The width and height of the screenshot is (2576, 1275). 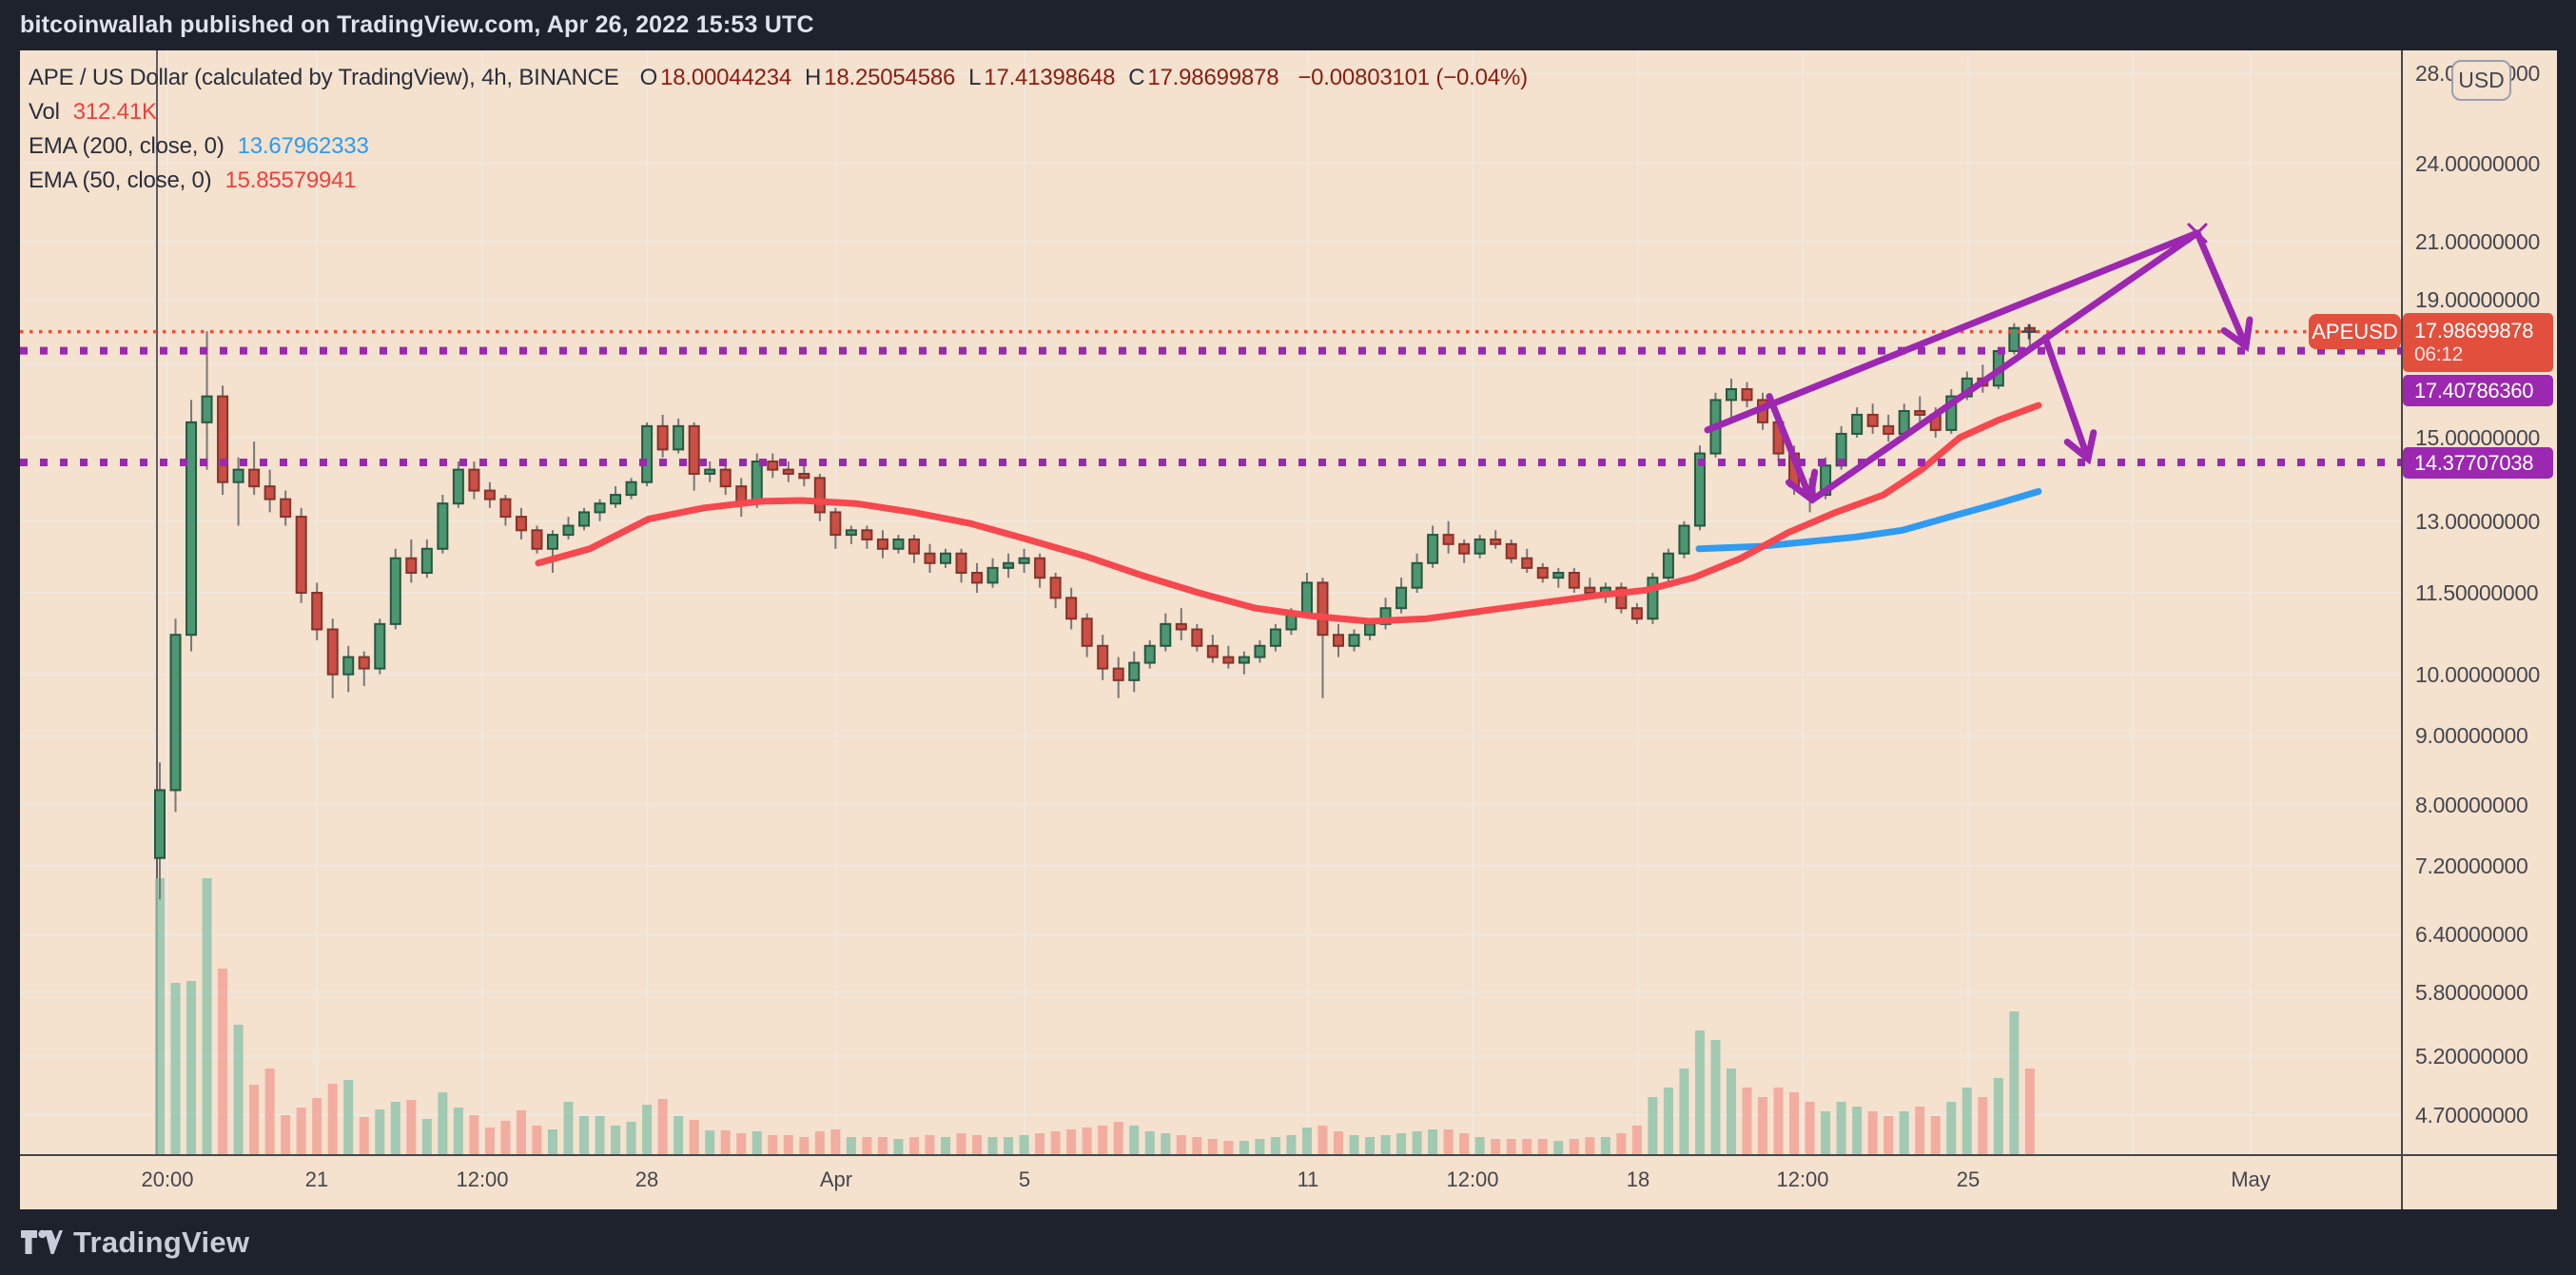 I want to click on open-value: 18.00044234, so click(x=726, y=77).